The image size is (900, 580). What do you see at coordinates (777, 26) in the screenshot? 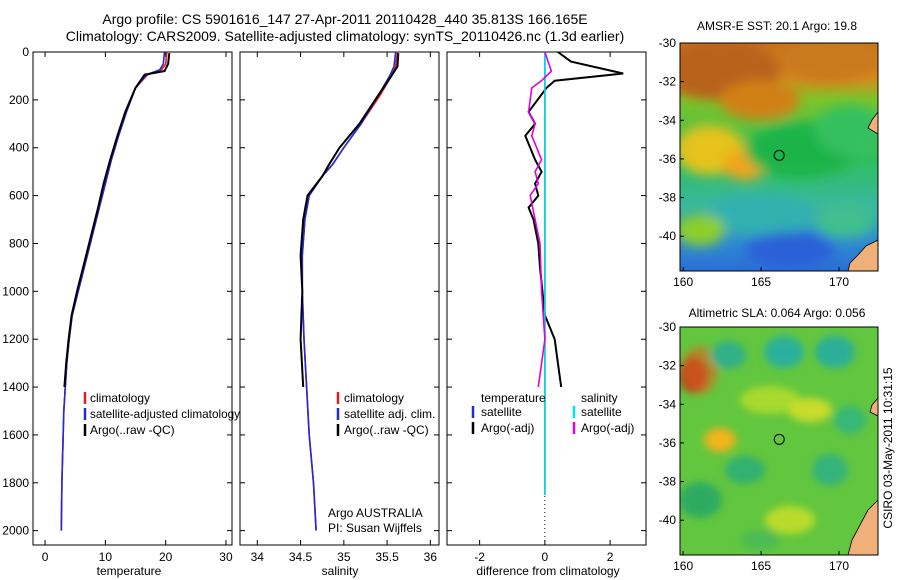
I see `sst-map-title: AMSR-E SST: 20.1 Argo: 19.8` at bounding box center [777, 26].